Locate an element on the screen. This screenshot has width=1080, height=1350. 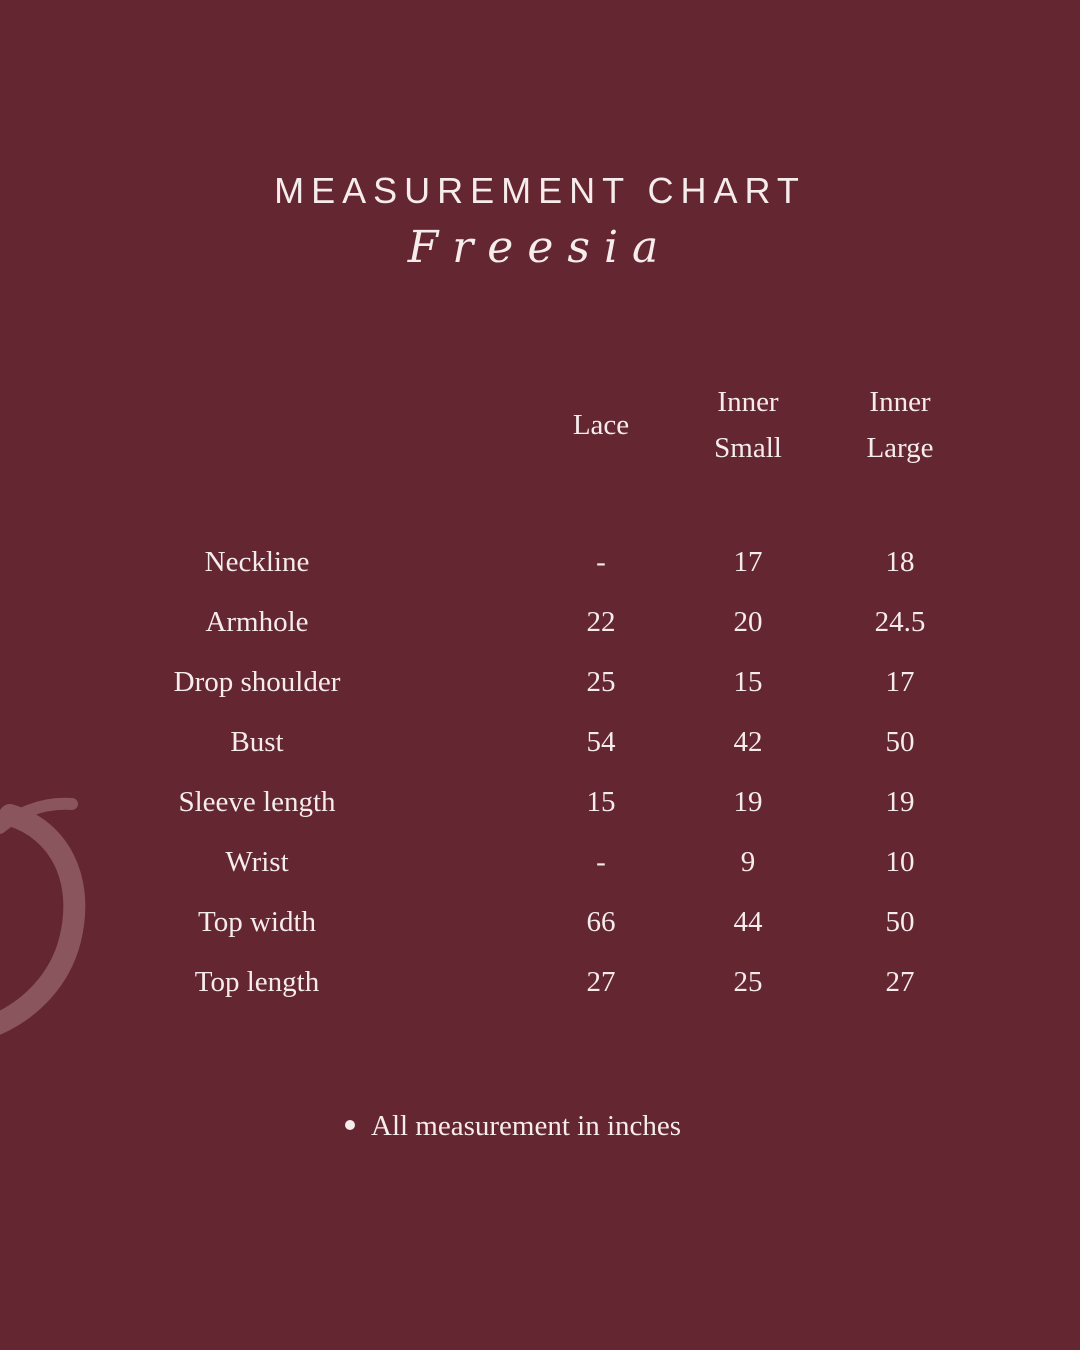
page-title: MEASUREMENT CHART is located at coordinates (540, 190).